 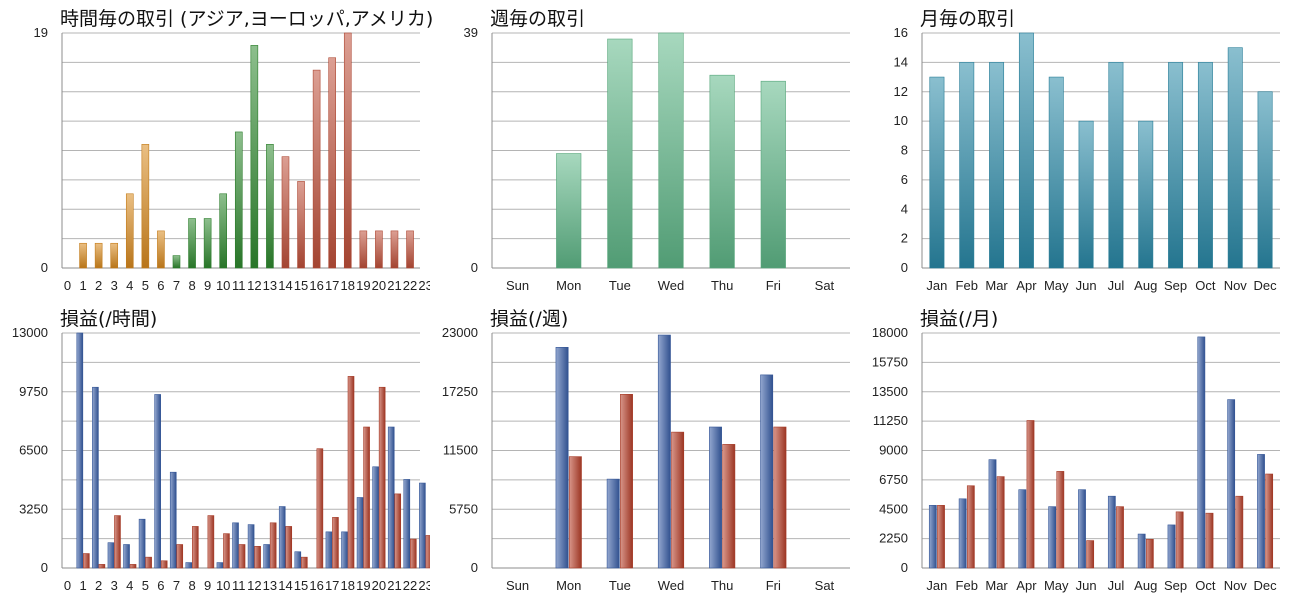 What do you see at coordinates (424, 585) in the screenshot?
I see `x-tick-label: 23` at bounding box center [424, 585].